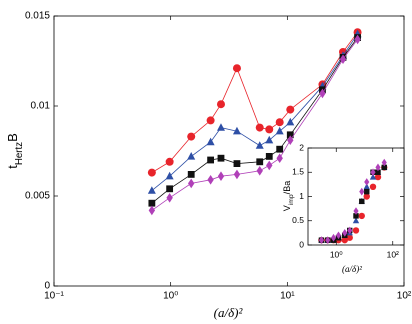  What do you see at coordinates (287, 208) in the screenshot?
I see `y-axis-label-part: V` at bounding box center [287, 208].